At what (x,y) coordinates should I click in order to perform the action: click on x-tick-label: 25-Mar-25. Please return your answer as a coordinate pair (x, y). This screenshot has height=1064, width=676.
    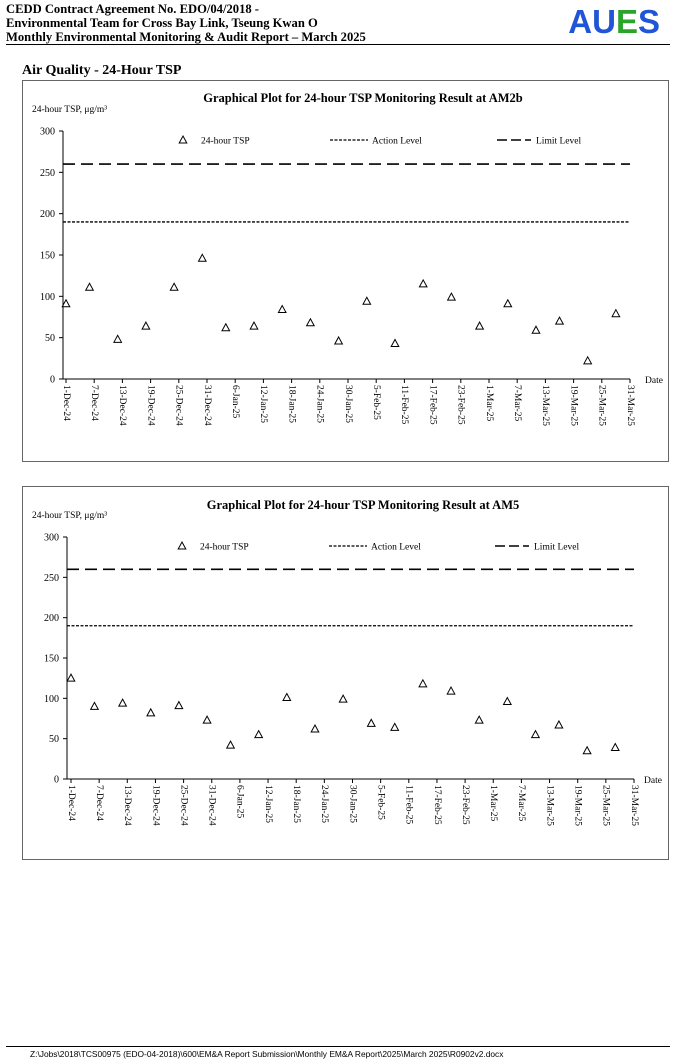
    Looking at the image, I should click on (606, 805).